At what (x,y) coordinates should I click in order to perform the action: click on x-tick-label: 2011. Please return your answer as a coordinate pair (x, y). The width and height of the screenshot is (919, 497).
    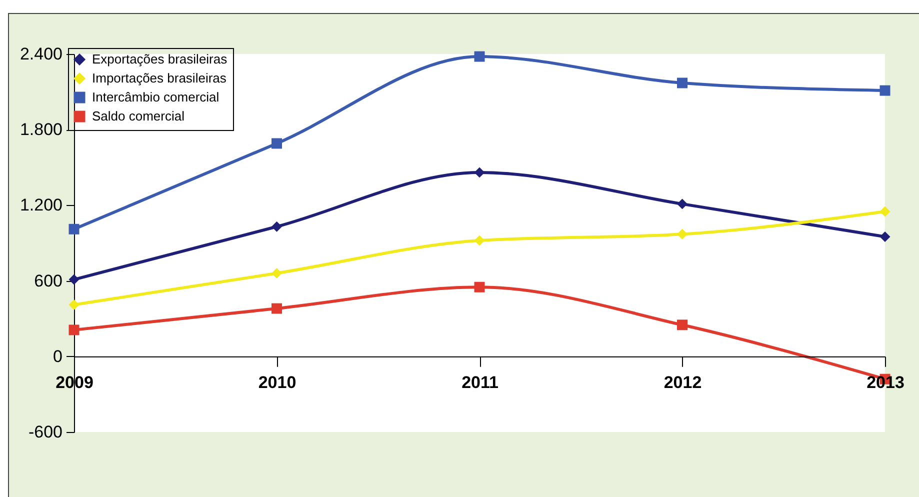
    Looking at the image, I should click on (480, 382).